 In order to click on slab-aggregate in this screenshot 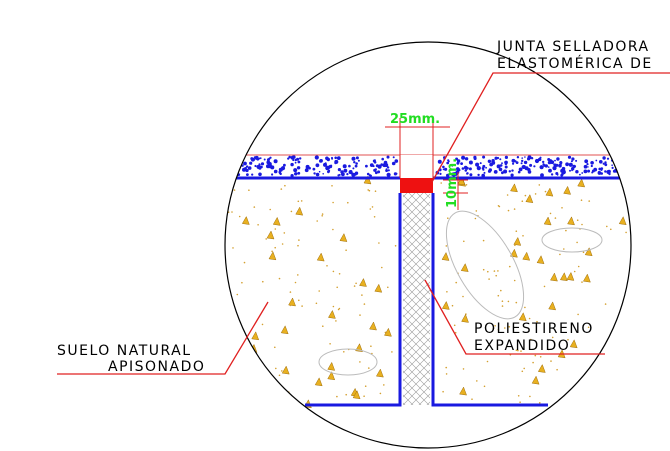, I will do `click(428, 166)`.